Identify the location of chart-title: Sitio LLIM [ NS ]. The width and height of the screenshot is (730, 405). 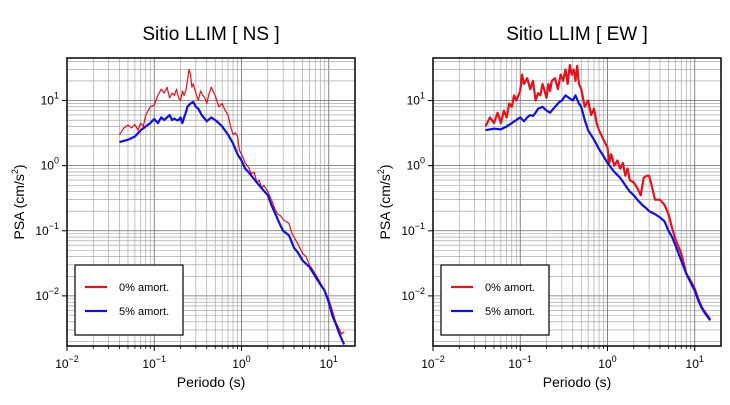
(210, 34).